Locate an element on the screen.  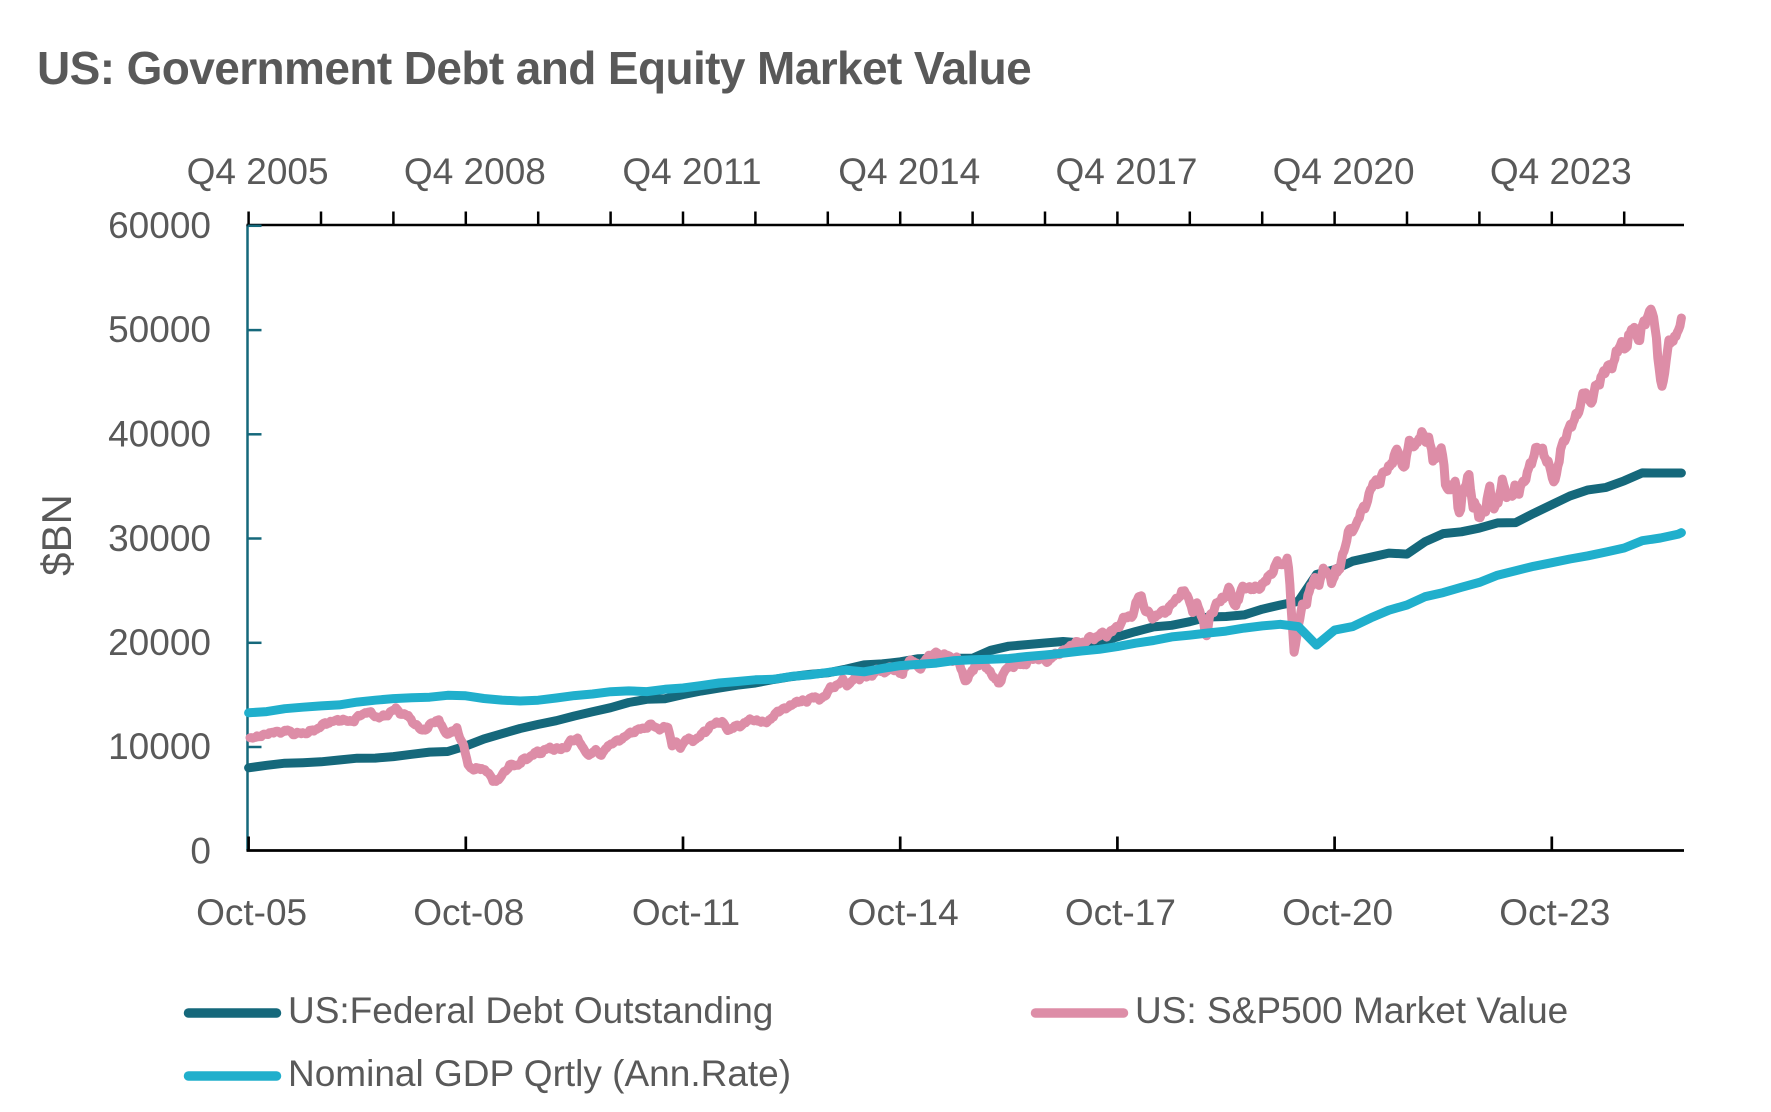
svg-text: $BN is located at coordinates (56, 535).